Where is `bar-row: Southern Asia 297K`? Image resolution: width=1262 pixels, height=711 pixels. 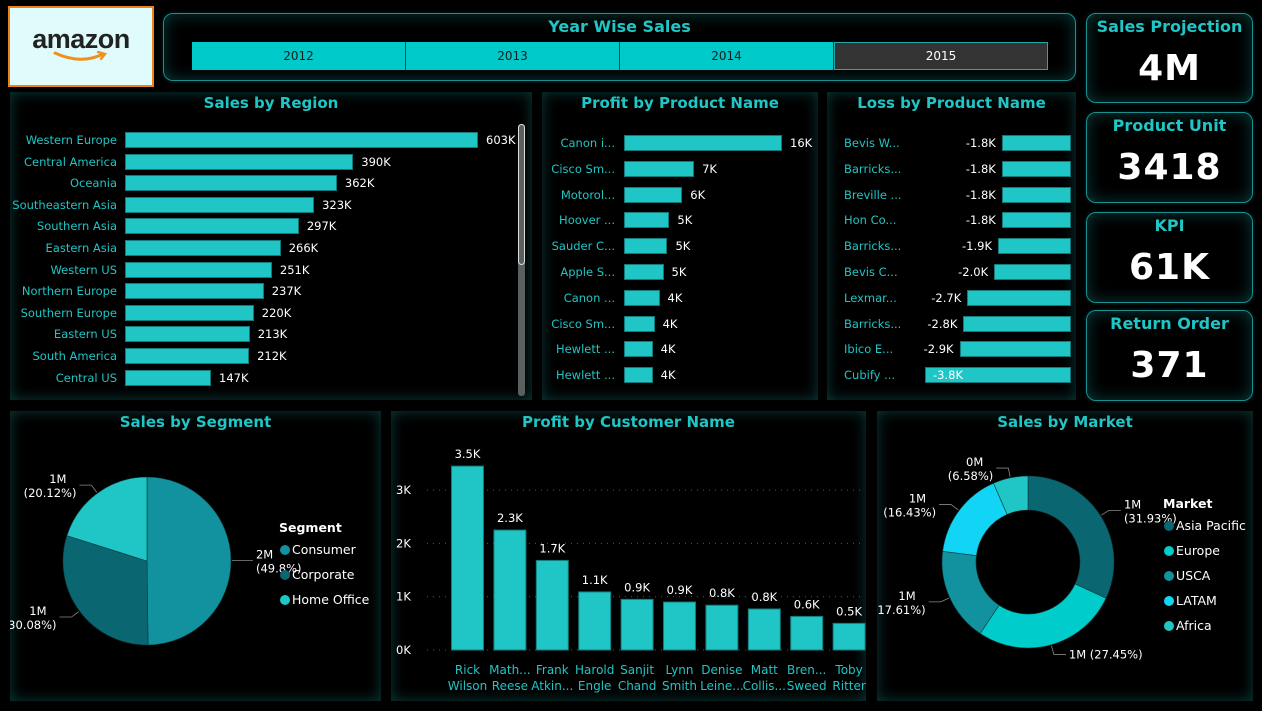
bar-row: Southern Asia 297K is located at coordinates (262, 226).